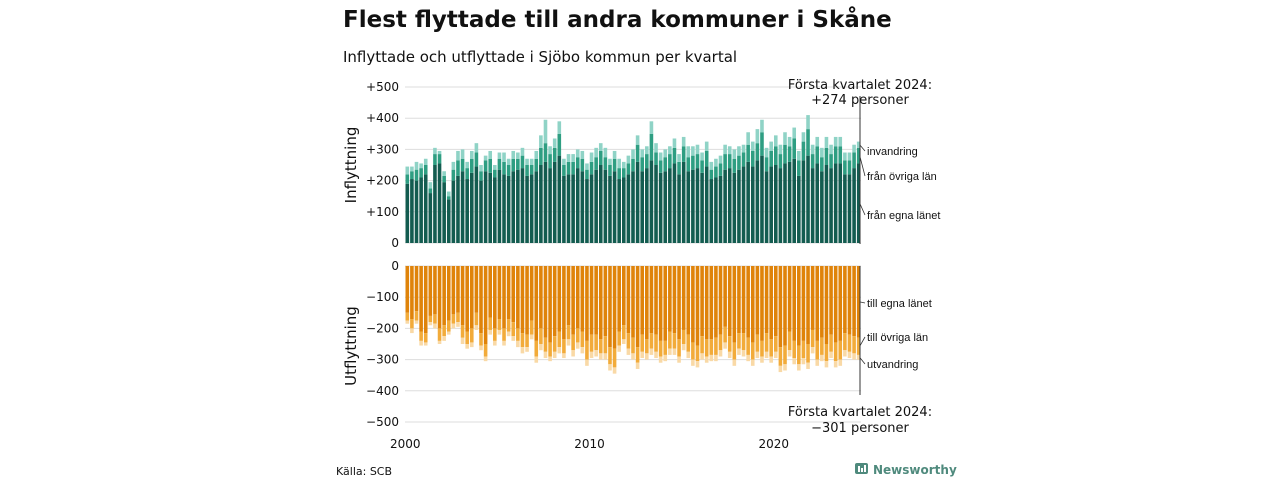 This screenshot has width=1280, height=480. Describe the element at coordinates (382, 212) in the screenshot. I see `y-tick-label: +100` at that location.